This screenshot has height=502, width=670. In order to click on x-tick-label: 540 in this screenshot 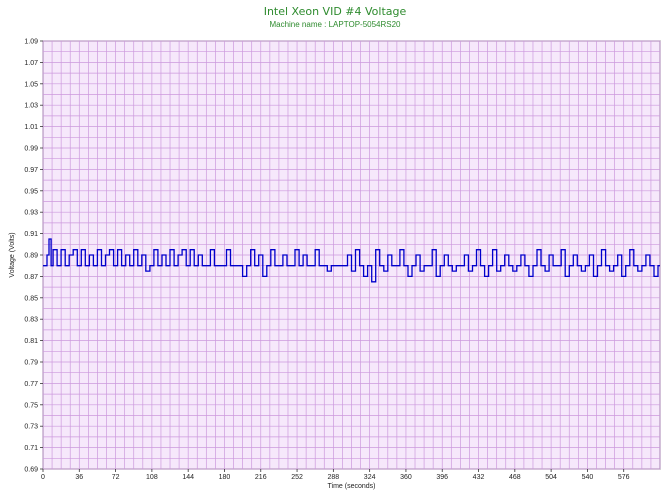, I will do `click(588, 477)`.